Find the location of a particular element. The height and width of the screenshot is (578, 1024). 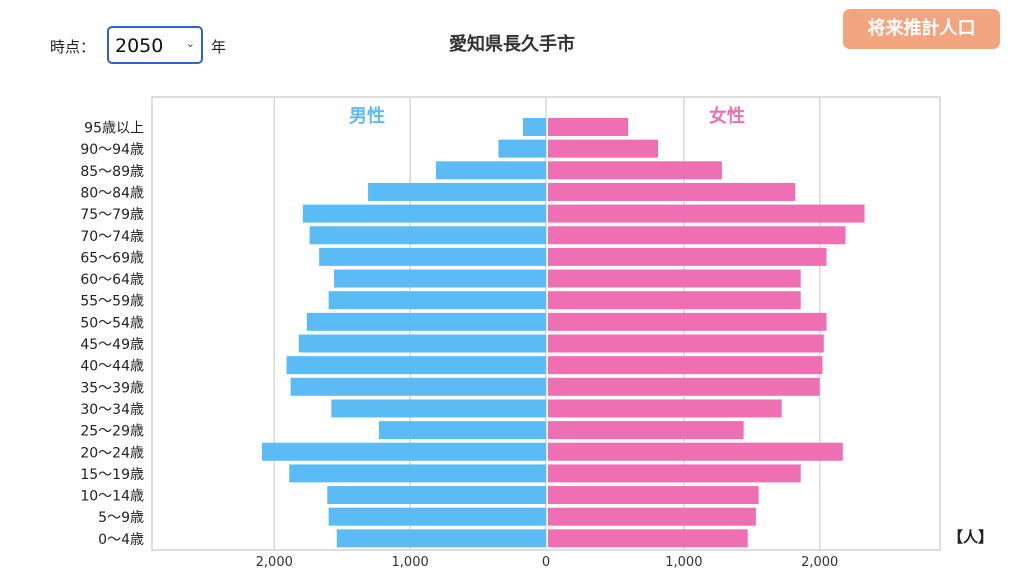

unit-label: 【人】 is located at coordinates (971, 537).